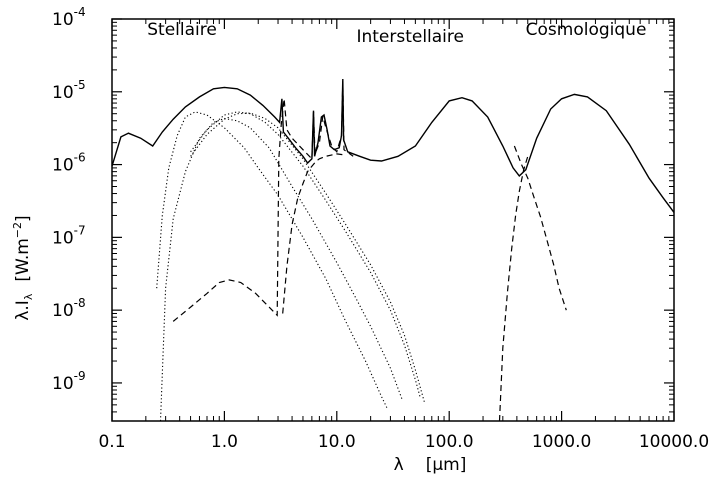 The width and height of the screenshot is (720, 484). Describe the element at coordinates (449, 442) in the screenshot. I see `x-tick-label: 100.0` at that location.